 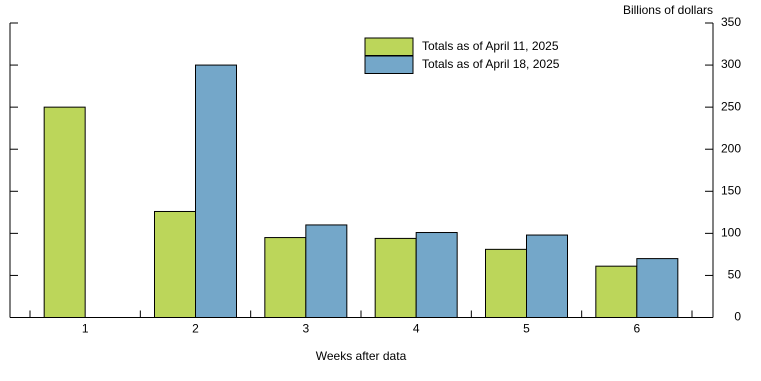 I want to click on x-tick-label: 2, so click(x=195, y=329).